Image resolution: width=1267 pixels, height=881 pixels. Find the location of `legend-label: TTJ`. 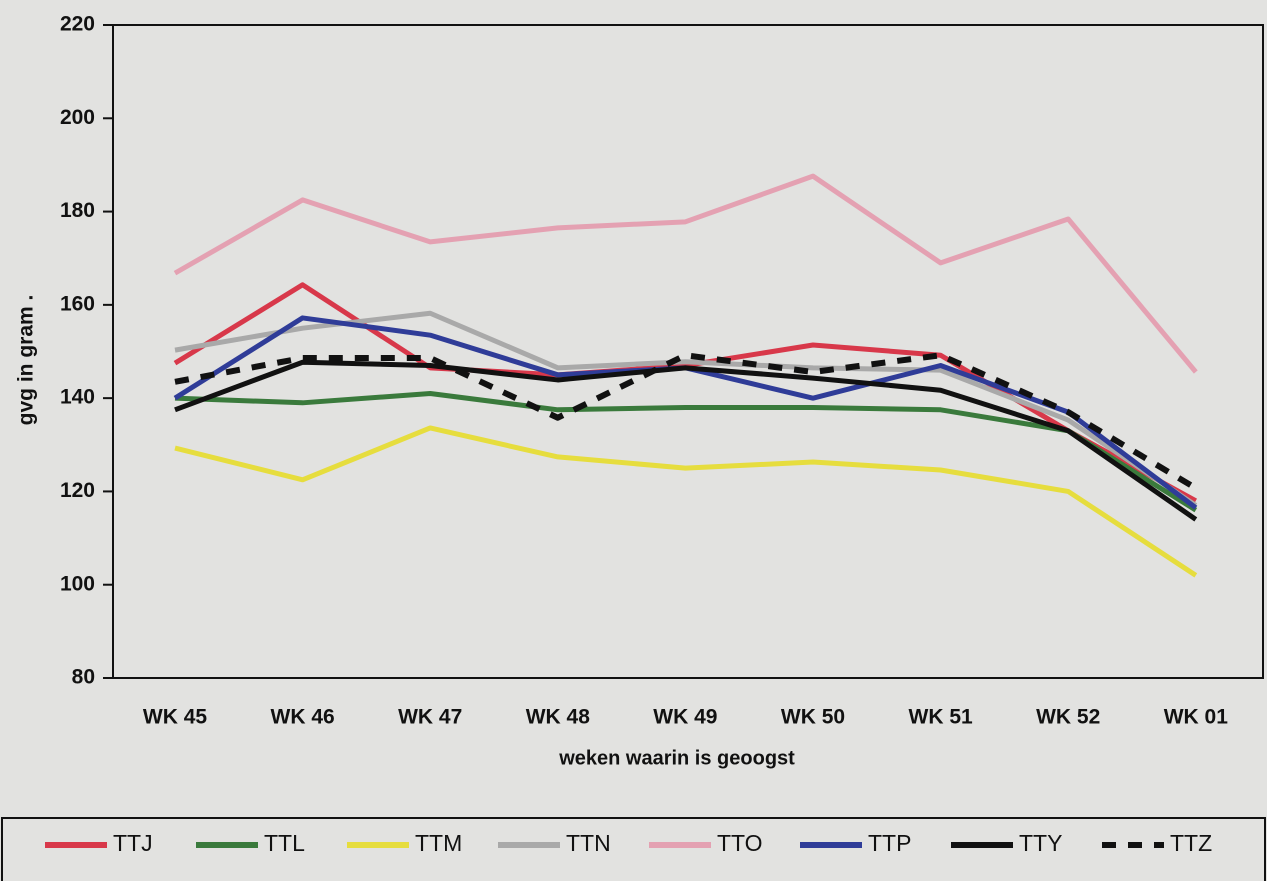

legend-label: TTJ is located at coordinates (133, 843).